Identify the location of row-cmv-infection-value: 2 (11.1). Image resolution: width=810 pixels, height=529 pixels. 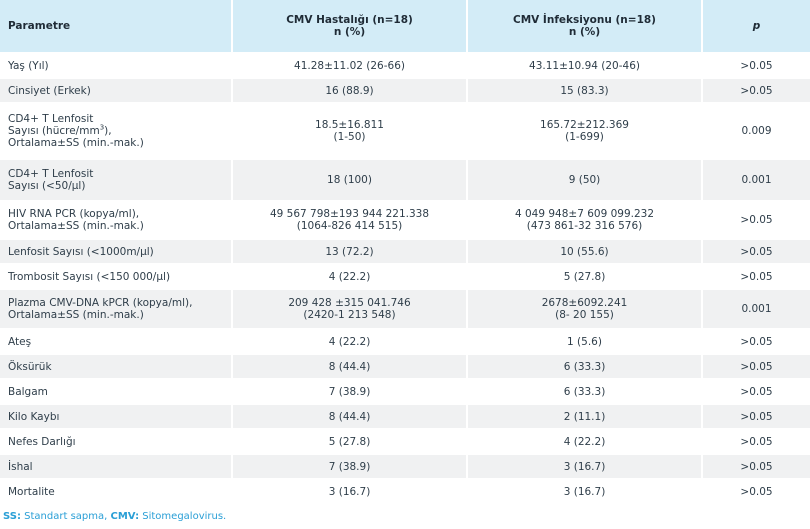
(585, 417).